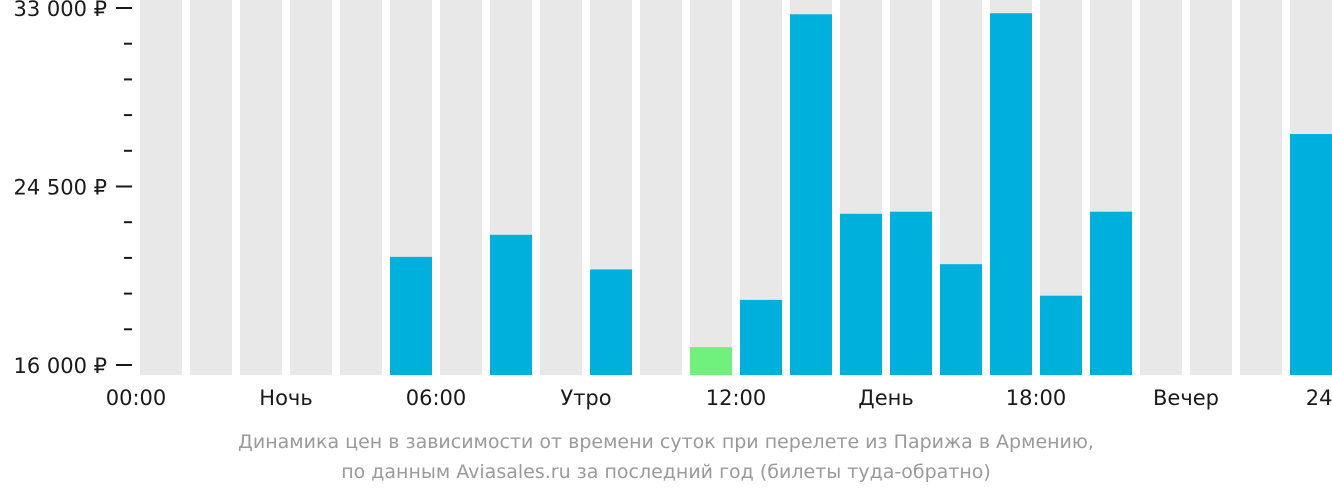 This screenshot has height=502, width=1332. Describe the element at coordinates (1186, 398) in the screenshot. I see `x-tick-label: Вечер` at that location.